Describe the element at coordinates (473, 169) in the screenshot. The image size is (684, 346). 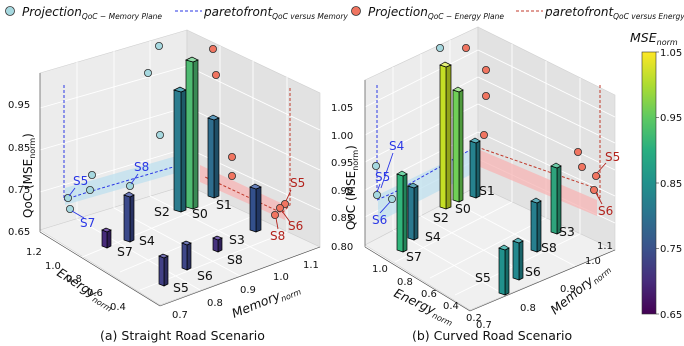
I see `panel-b-bar-s1-front` at that location.